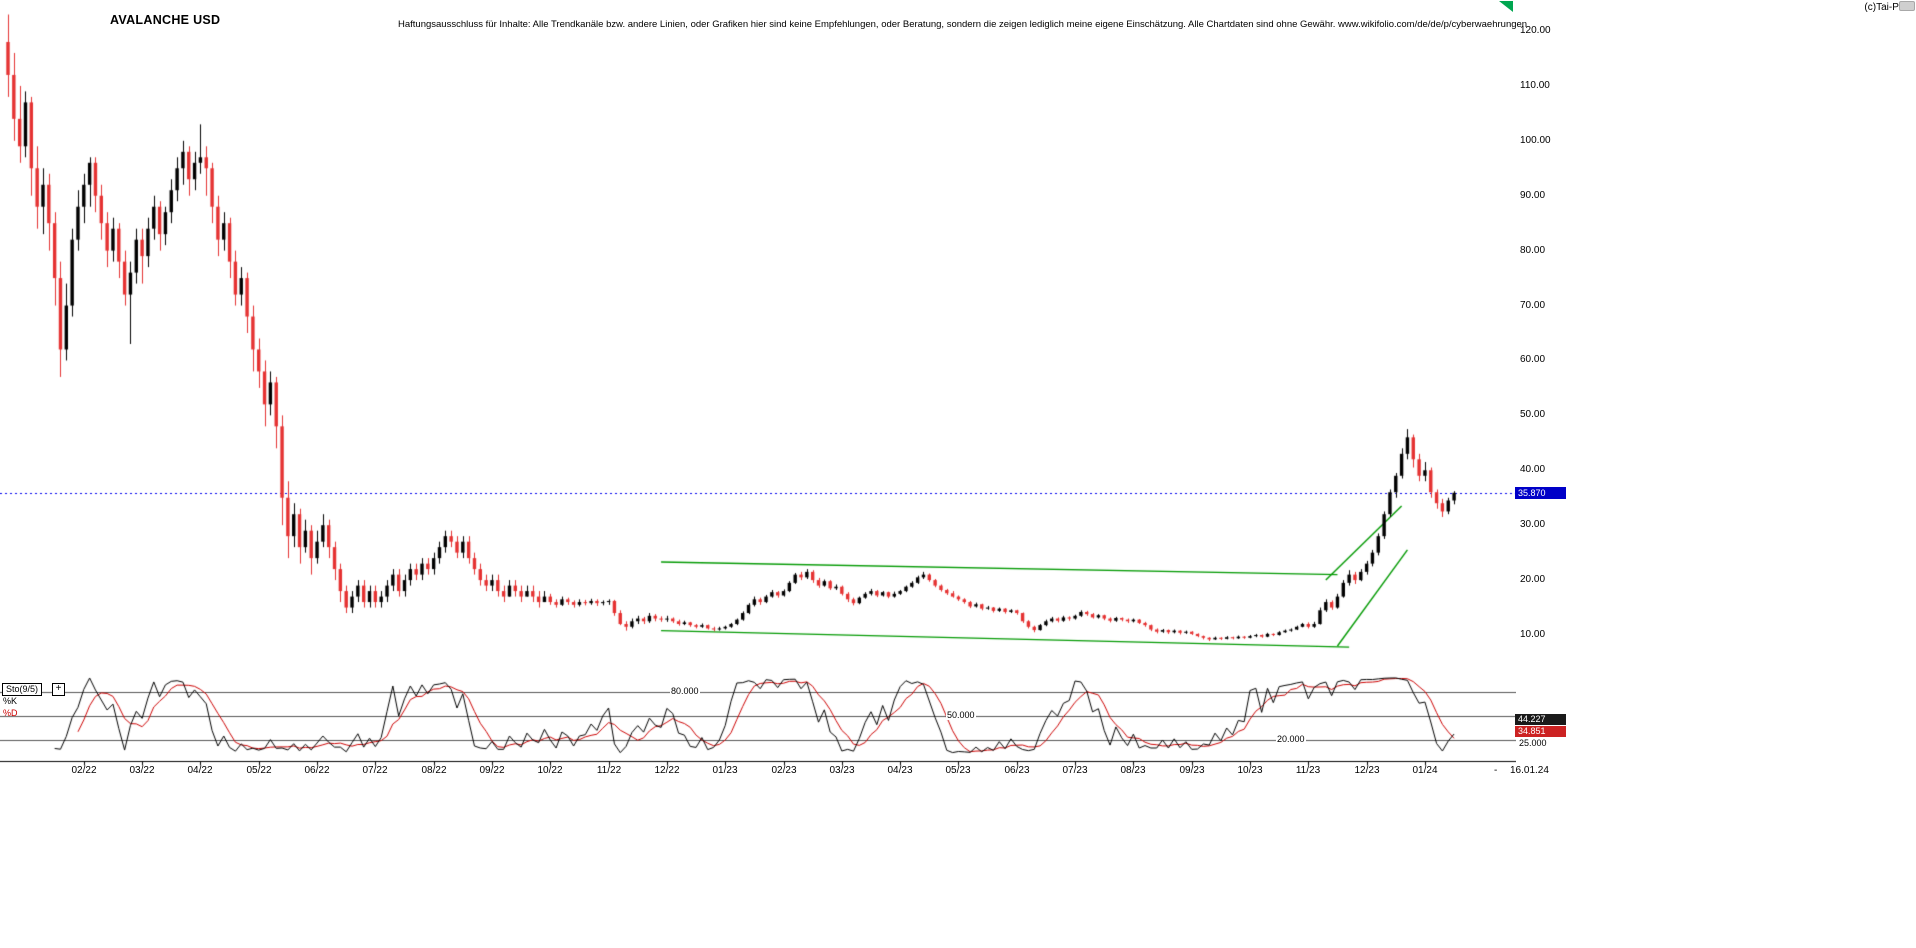  Describe the element at coordinates (1017, 770) in the screenshot. I see `x-axis-label: 06/23` at that location.